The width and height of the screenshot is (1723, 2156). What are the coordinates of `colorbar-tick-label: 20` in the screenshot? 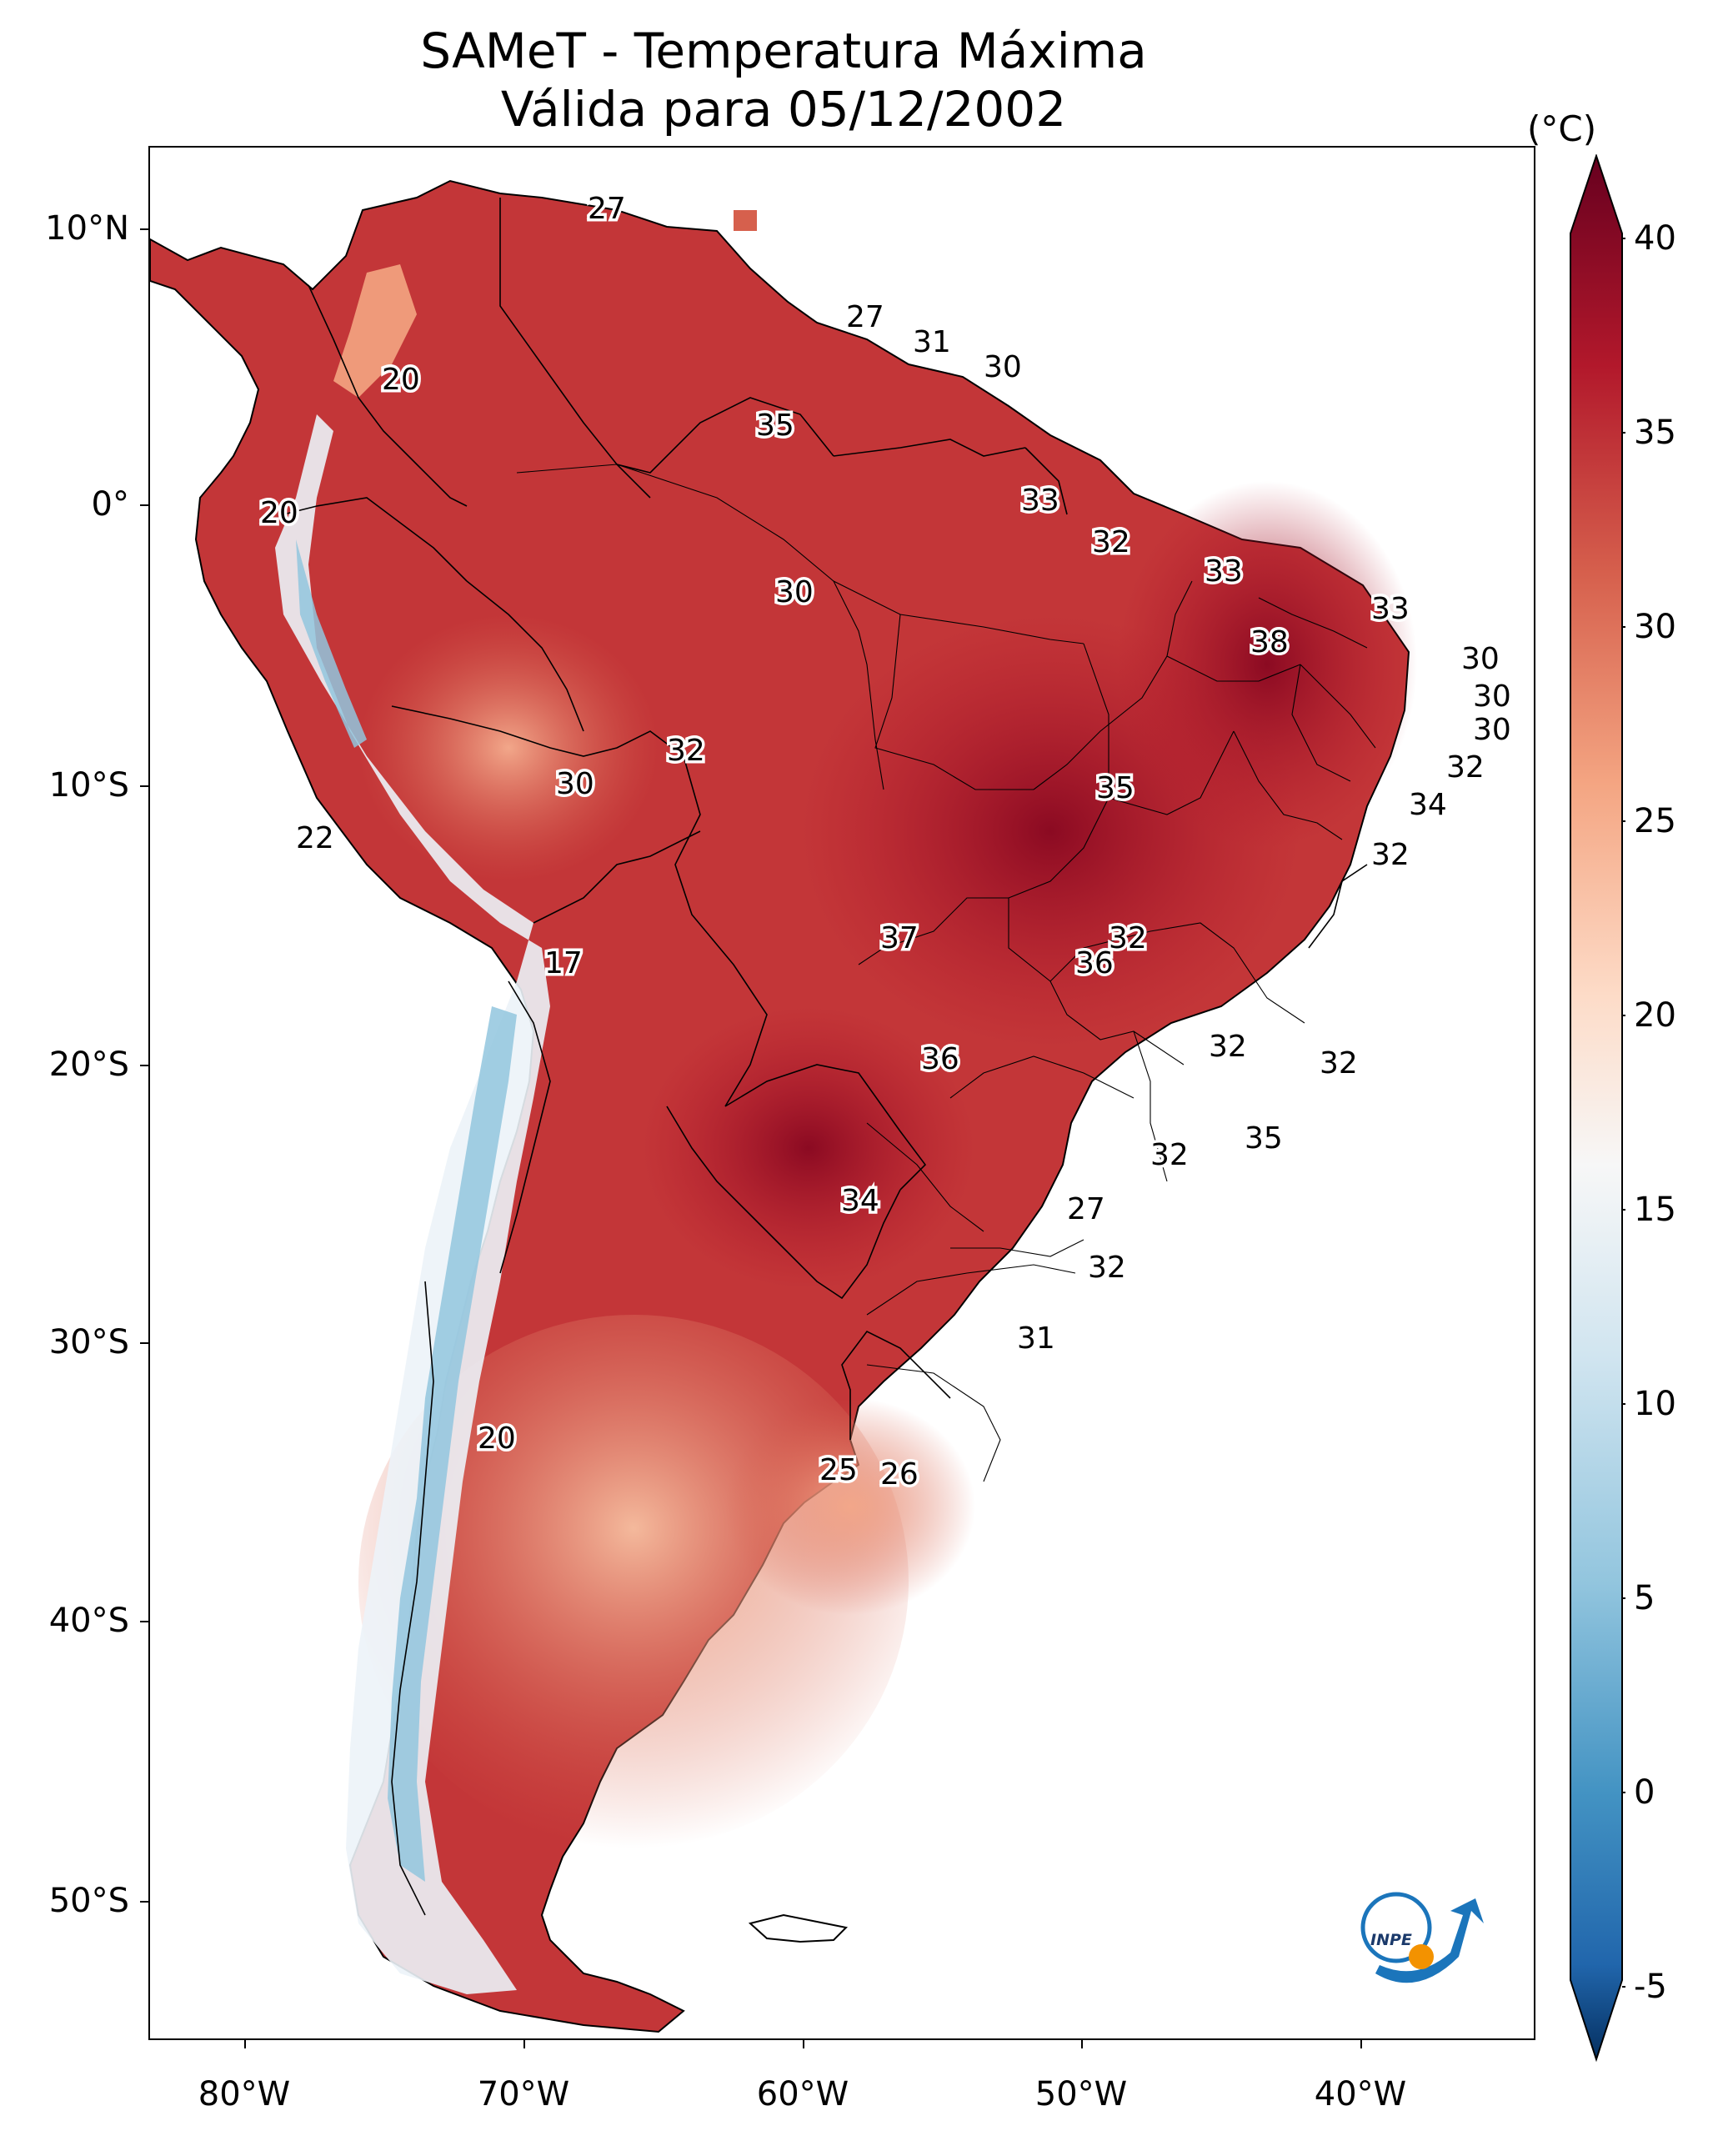 It's located at (1655, 1015).